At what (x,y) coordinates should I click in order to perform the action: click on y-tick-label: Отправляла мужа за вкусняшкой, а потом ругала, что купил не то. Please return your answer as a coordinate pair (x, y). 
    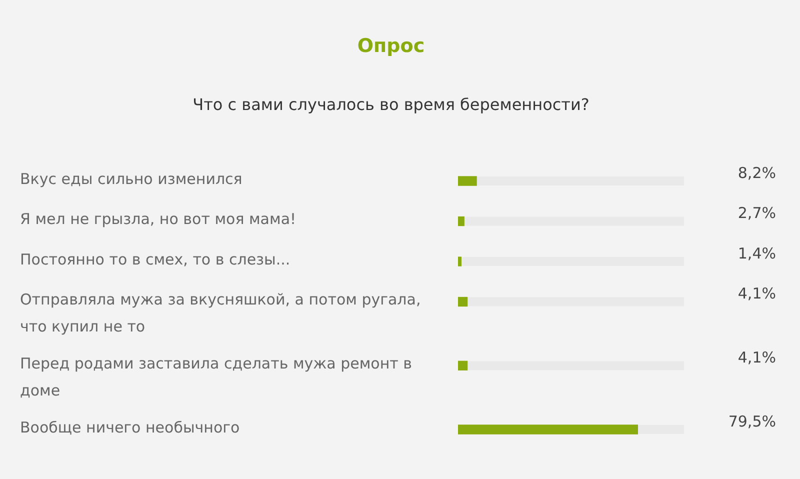
    Looking at the image, I should click on (220, 313).